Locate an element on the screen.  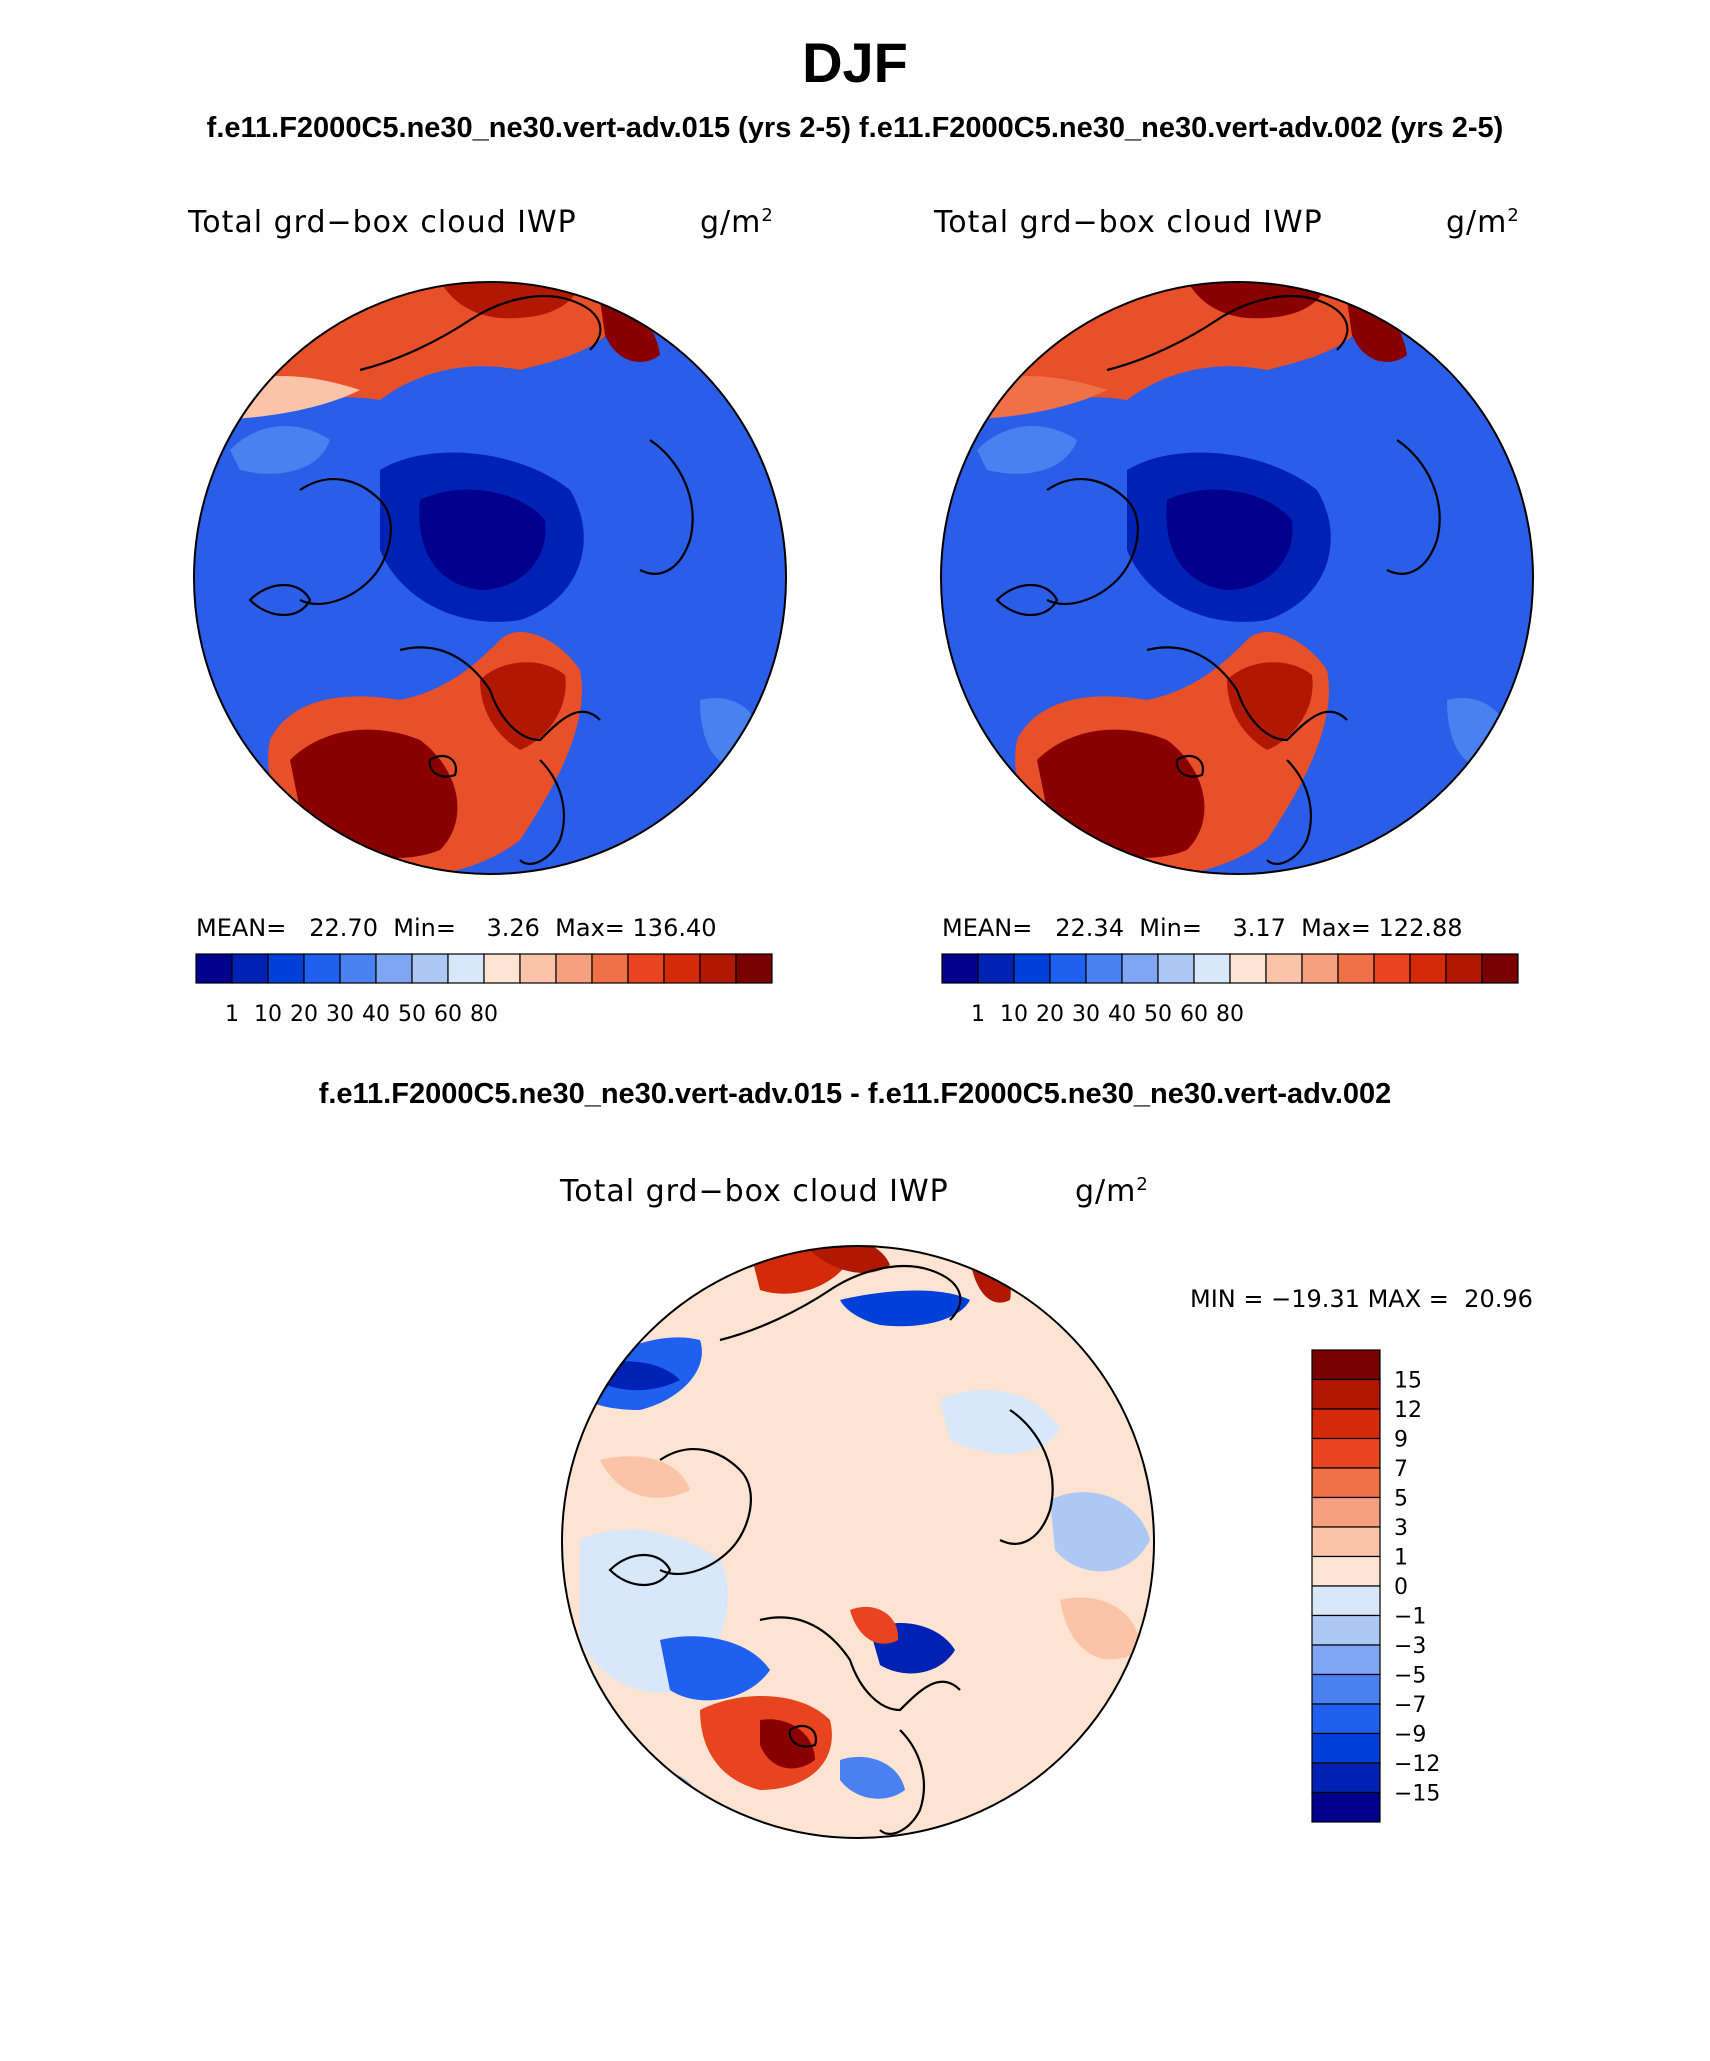
difference-colorbar-tick-label: −5 is located at coordinates (1410, 1676).